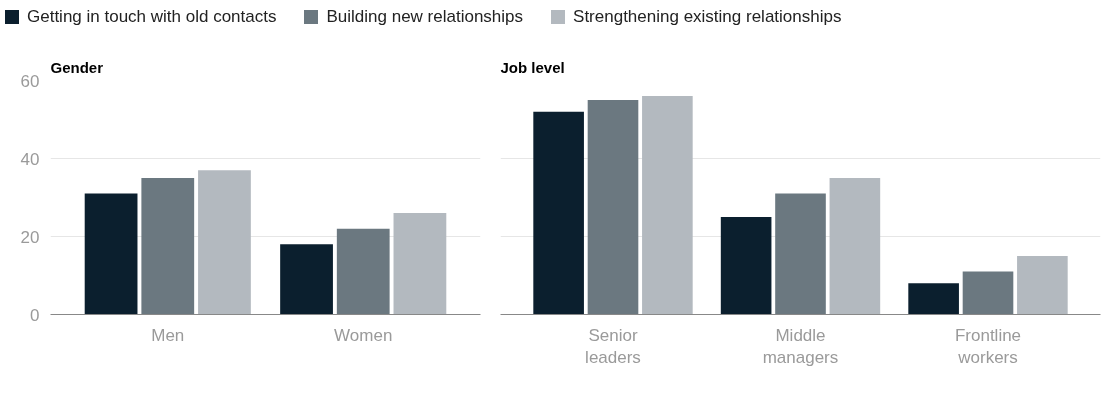 The image size is (1118, 401). I want to click on y-tick-label: 60, so click(30, 81).